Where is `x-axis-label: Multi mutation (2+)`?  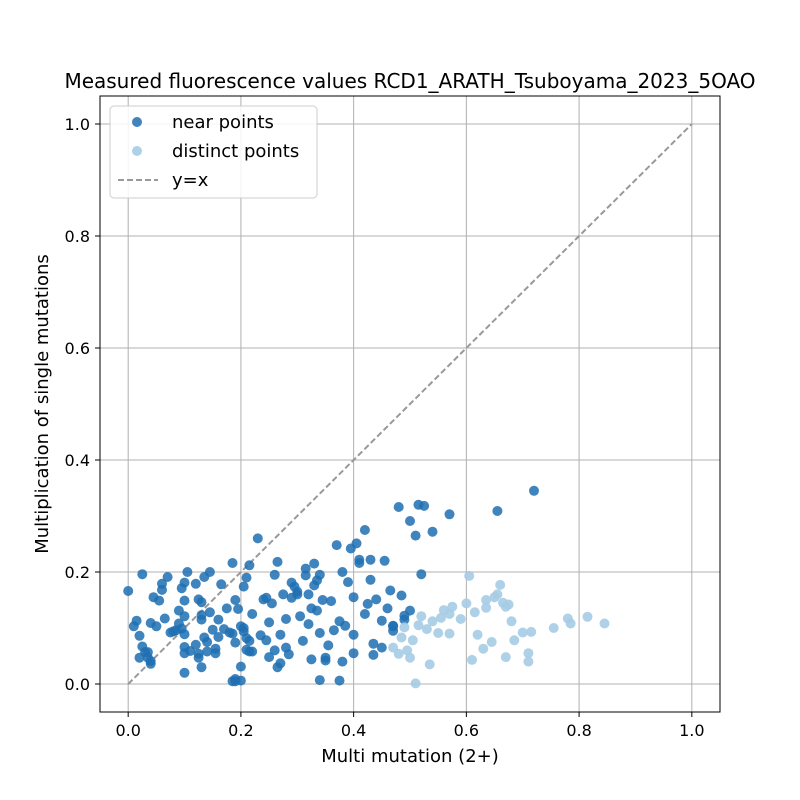 x-axis-label: Multi mutation (2+) is located at coordinates (410, 756).